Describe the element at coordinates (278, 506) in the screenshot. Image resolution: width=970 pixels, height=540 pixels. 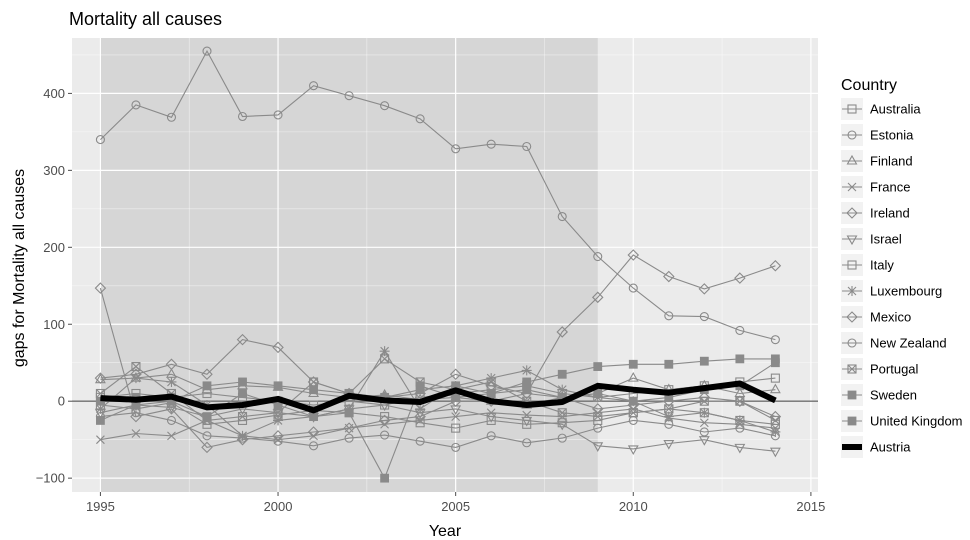
I see `x-tick-label: 2000` at that location.